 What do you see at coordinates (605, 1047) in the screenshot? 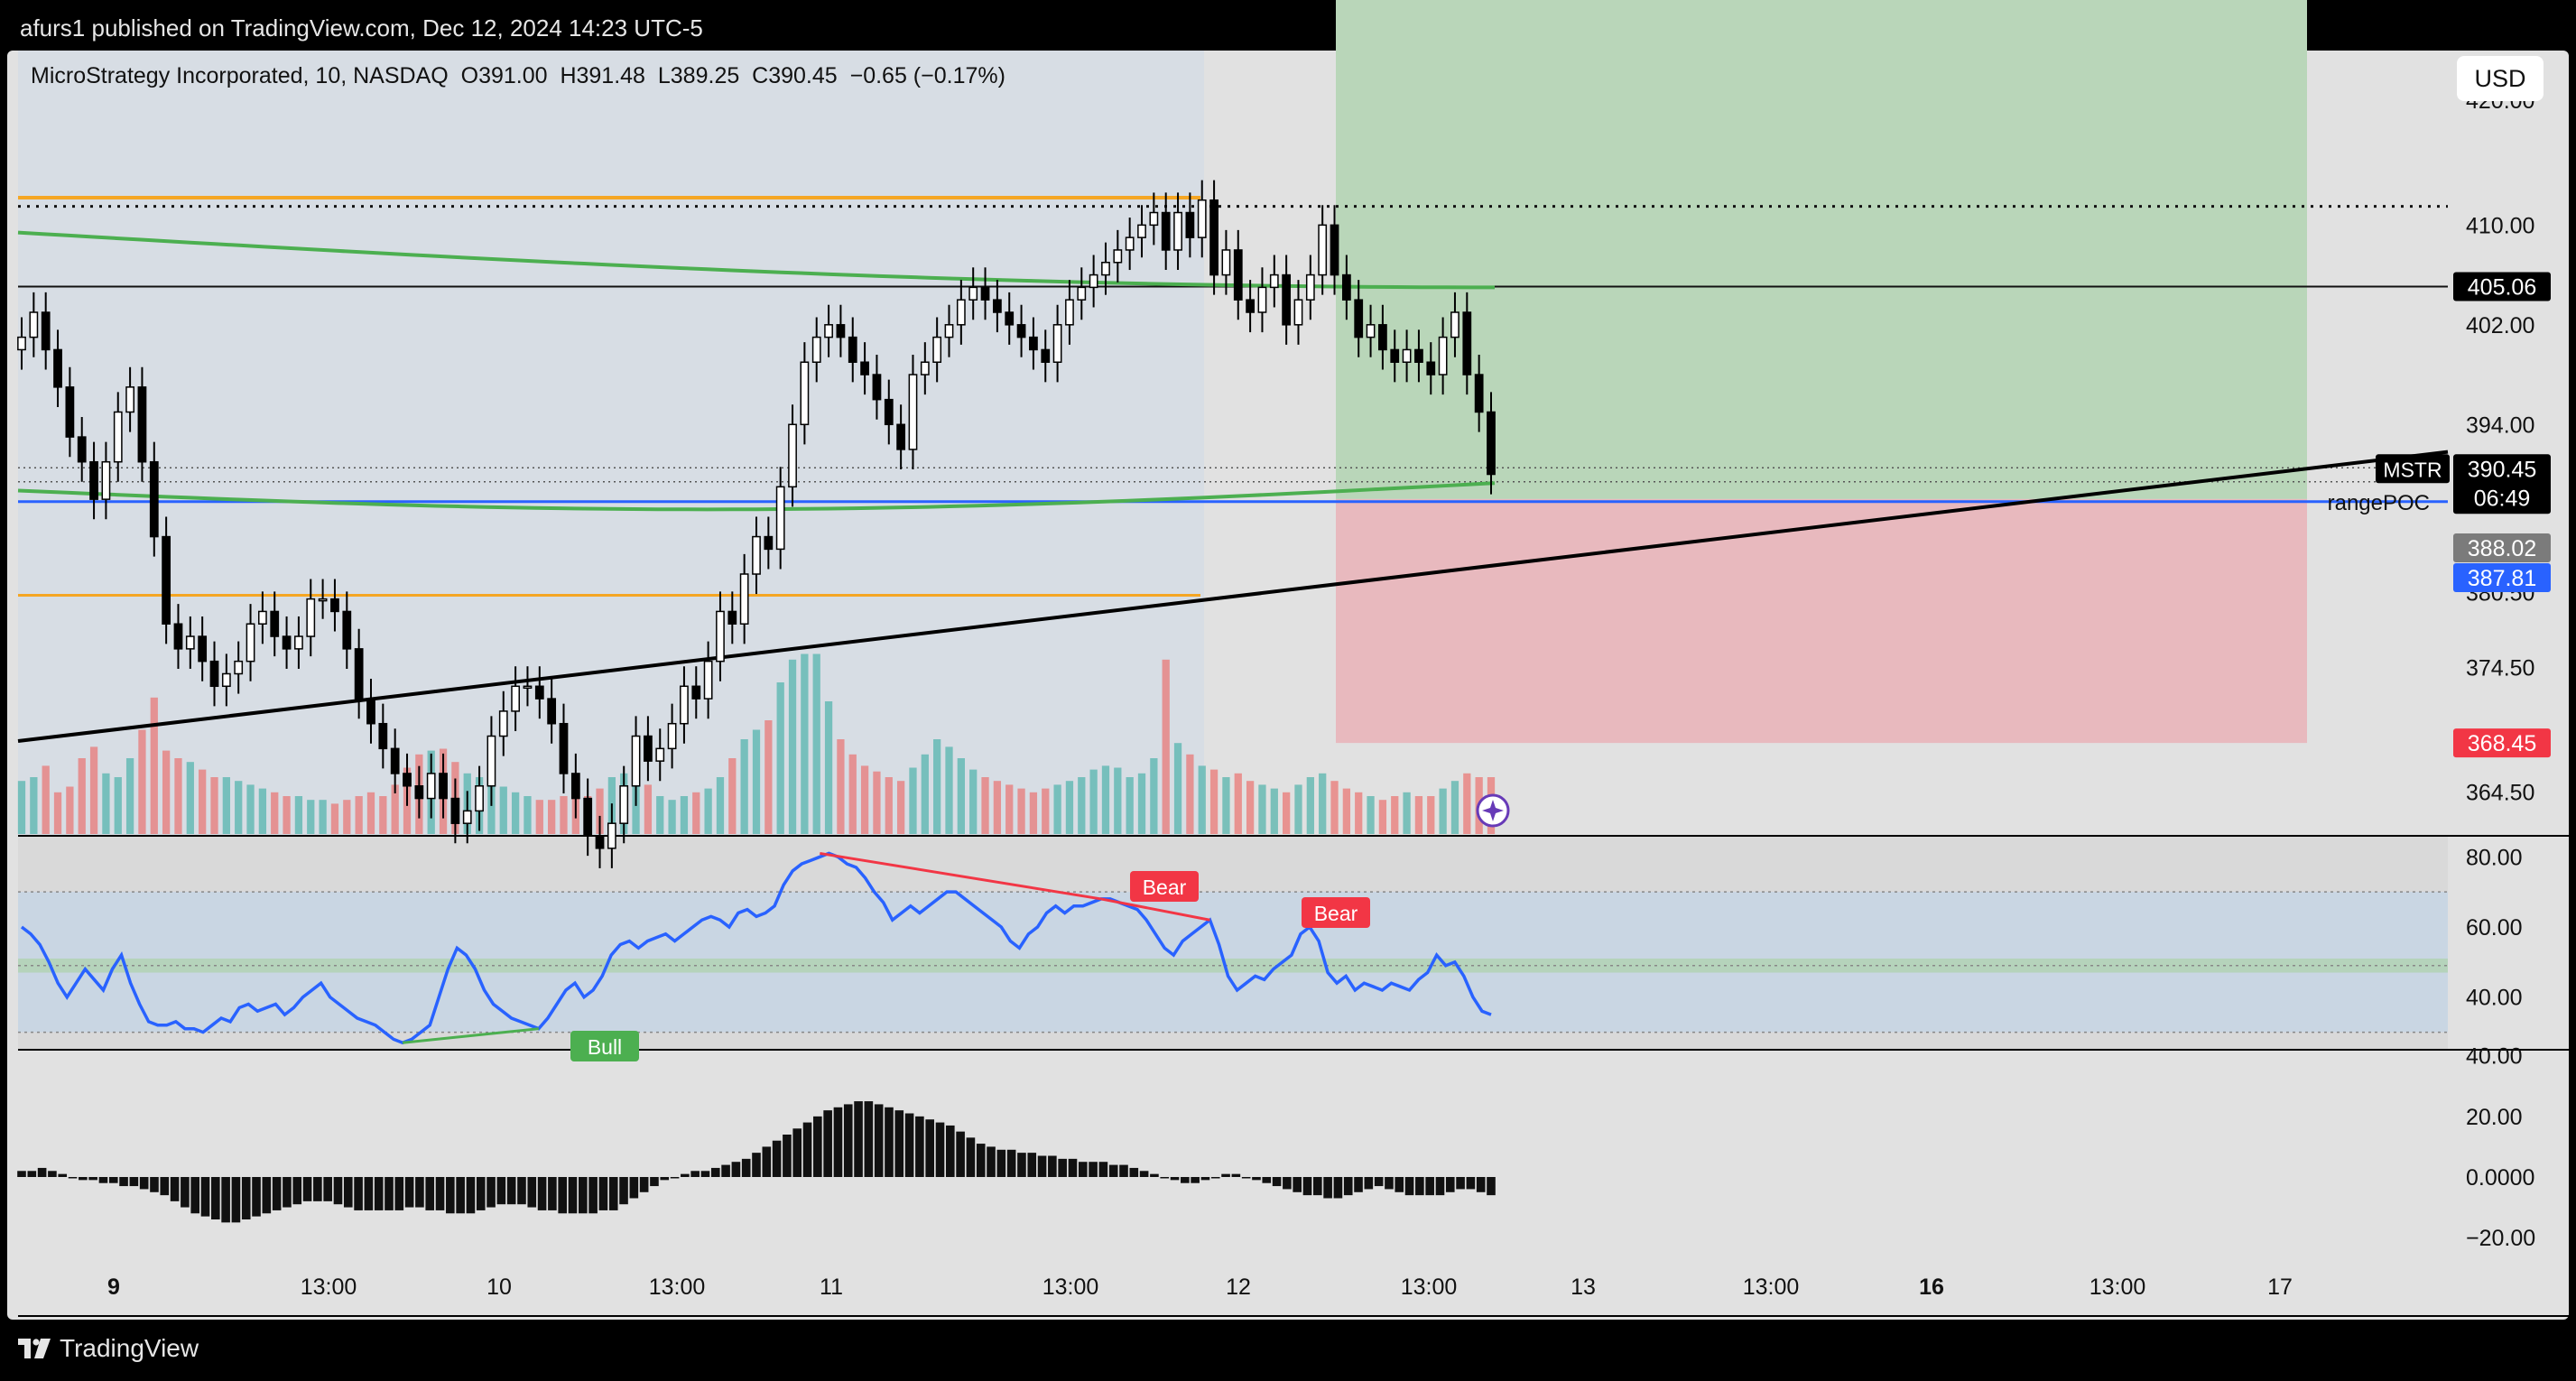
I see `bull-label: Bull` at bounding box center [605, 1047].